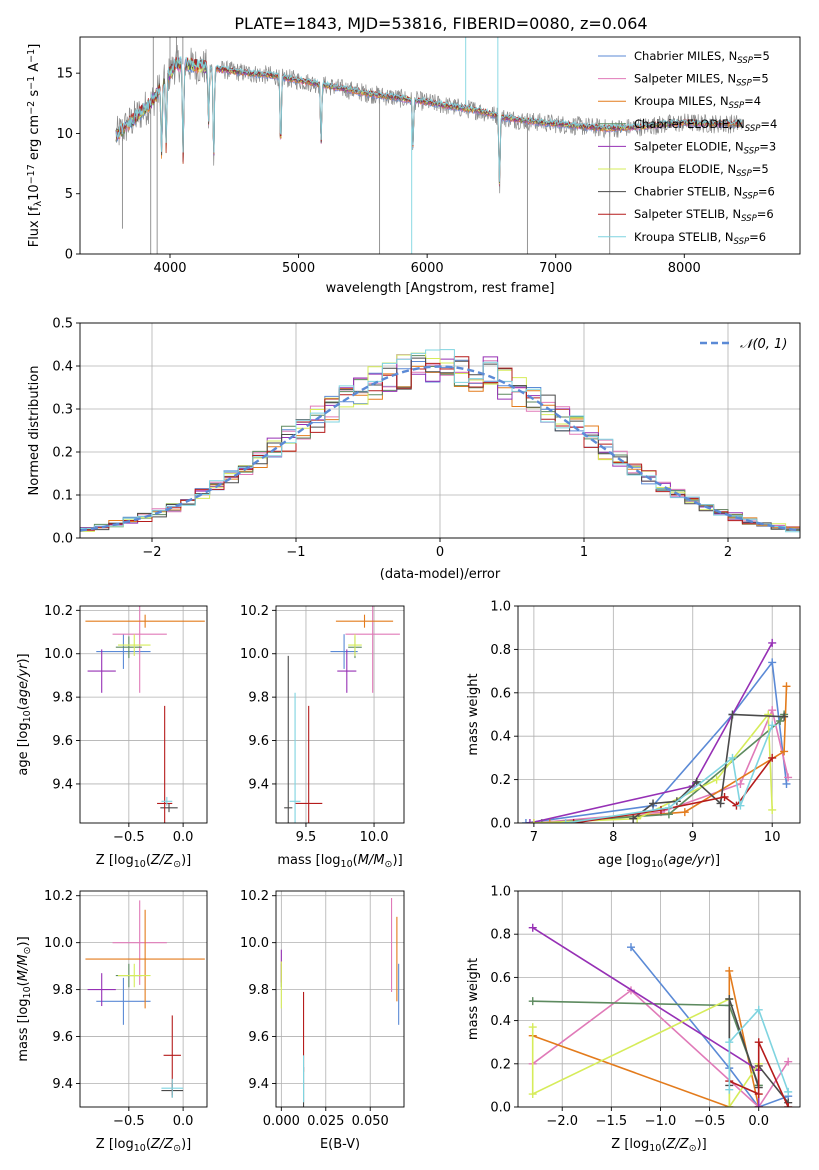 The image size is (819, 1170). Describe the element at coordinates (612, 1121) in the screenshot. I see `massweight-vs-Z-xtick-label-1: −1.5` at that location.